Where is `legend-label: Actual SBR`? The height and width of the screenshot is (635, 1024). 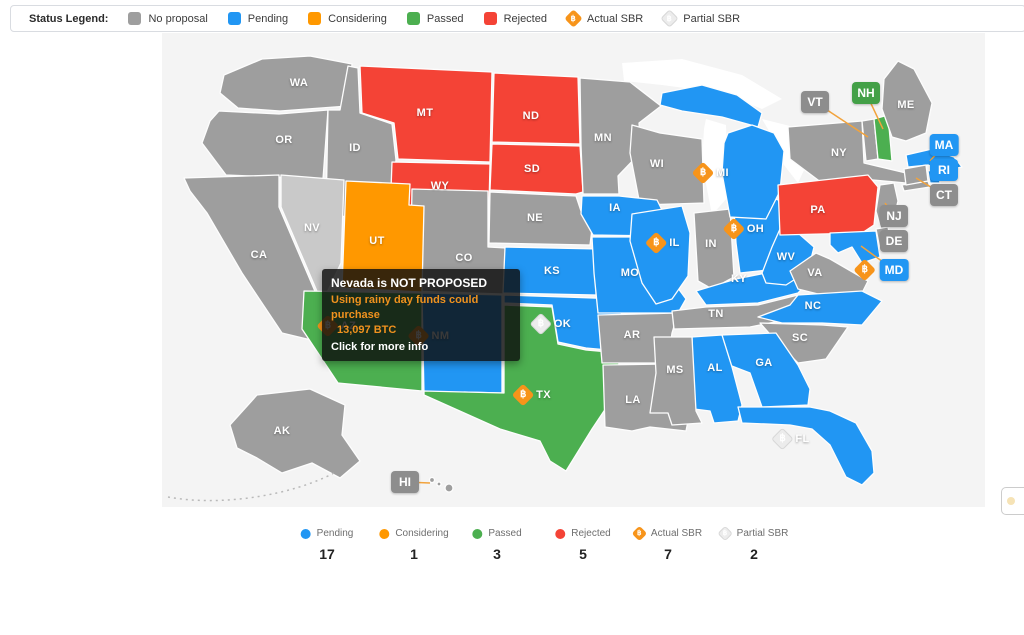 legend-label: Actual SBR is located at coordinates (615, 18).